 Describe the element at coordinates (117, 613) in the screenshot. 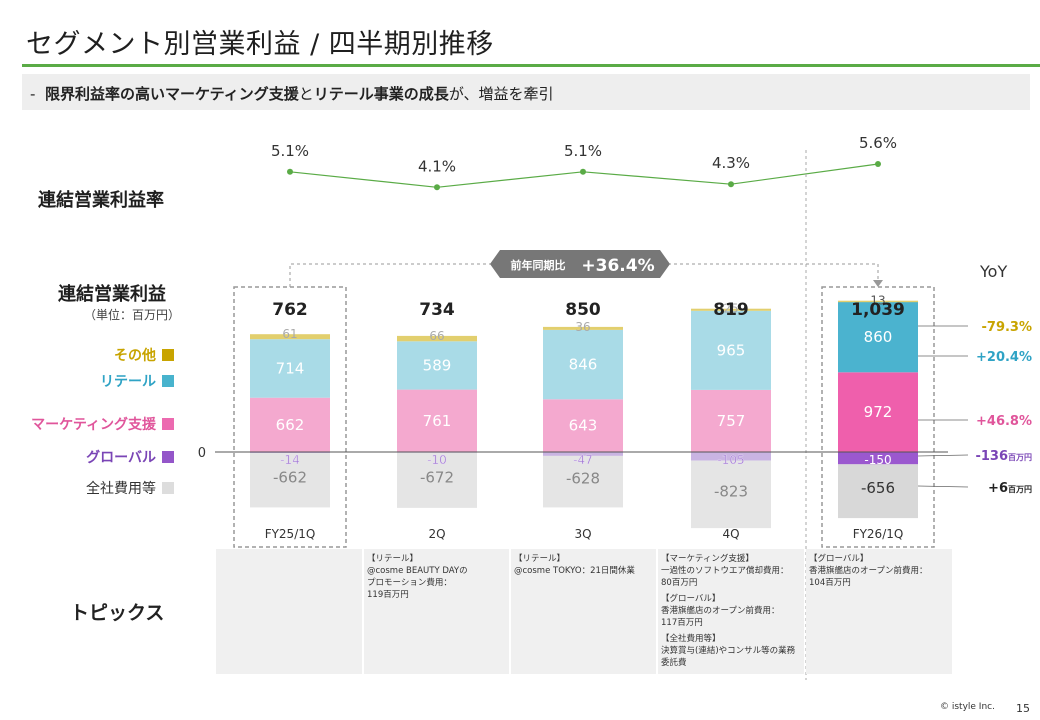

I see `topics-row-label: トピックス` at that location.